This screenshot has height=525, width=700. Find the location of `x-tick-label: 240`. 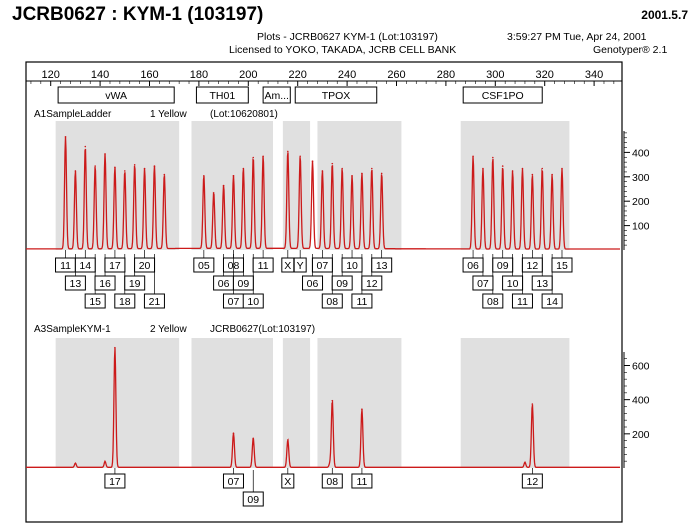

x-tick-label: 240 is located at coordinates (347, 75).